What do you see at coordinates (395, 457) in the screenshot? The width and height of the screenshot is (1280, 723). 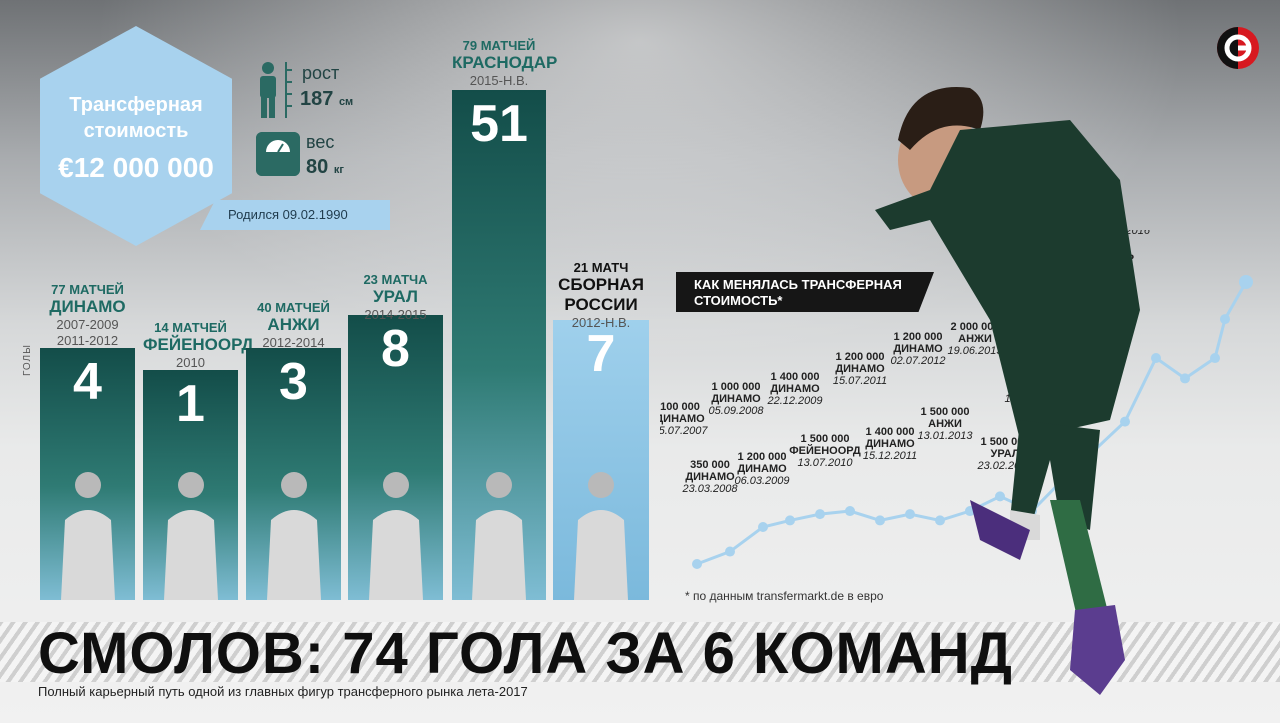 I see `club-bar-4: 8` at bounding box center [395, 457].